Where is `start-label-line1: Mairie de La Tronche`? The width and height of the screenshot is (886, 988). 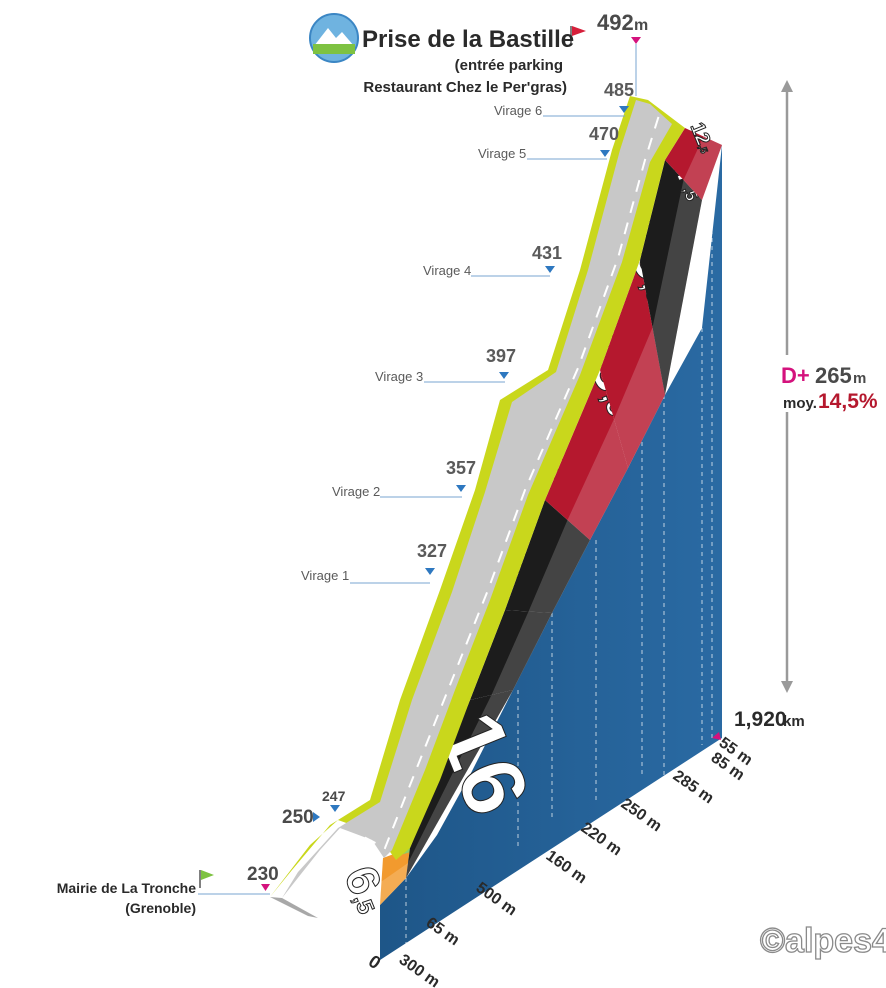 start-label-line1: Mairie de La Tronche is located at coordinates (126, 888).